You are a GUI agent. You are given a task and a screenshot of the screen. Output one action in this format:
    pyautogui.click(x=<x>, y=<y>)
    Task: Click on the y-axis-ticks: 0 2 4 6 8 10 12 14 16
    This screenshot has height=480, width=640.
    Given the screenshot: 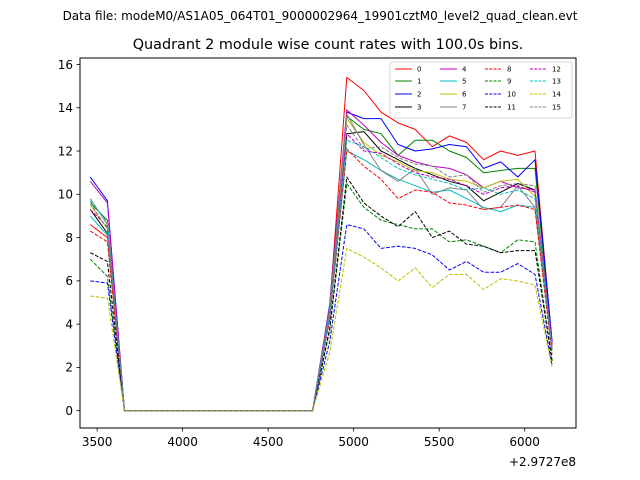 What is the action you would take?
    pyautogui.click(x=69, y=238)
    